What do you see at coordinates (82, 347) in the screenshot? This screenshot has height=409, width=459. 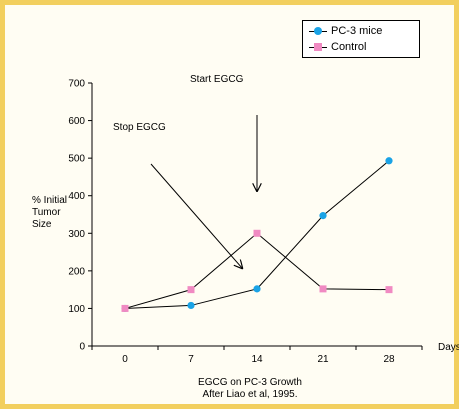 I see `y-tick-label: 0` at bounding box center [82, 347].